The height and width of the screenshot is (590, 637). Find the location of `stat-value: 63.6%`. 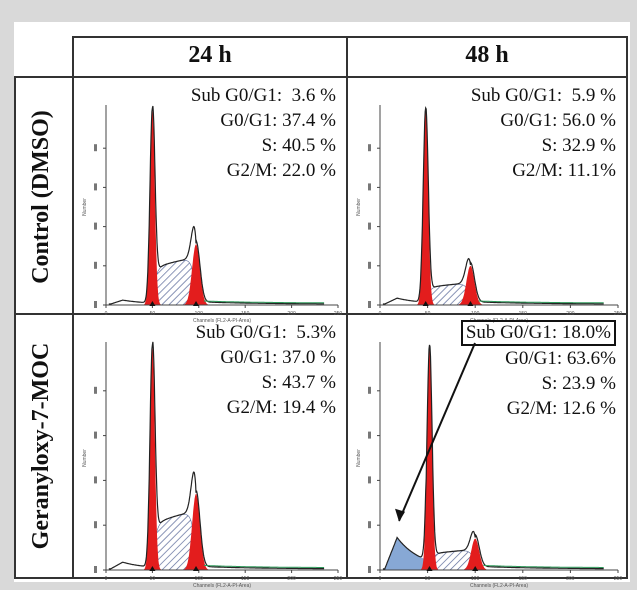

stat-value: 63.6% is located at coordinates (591, 358).